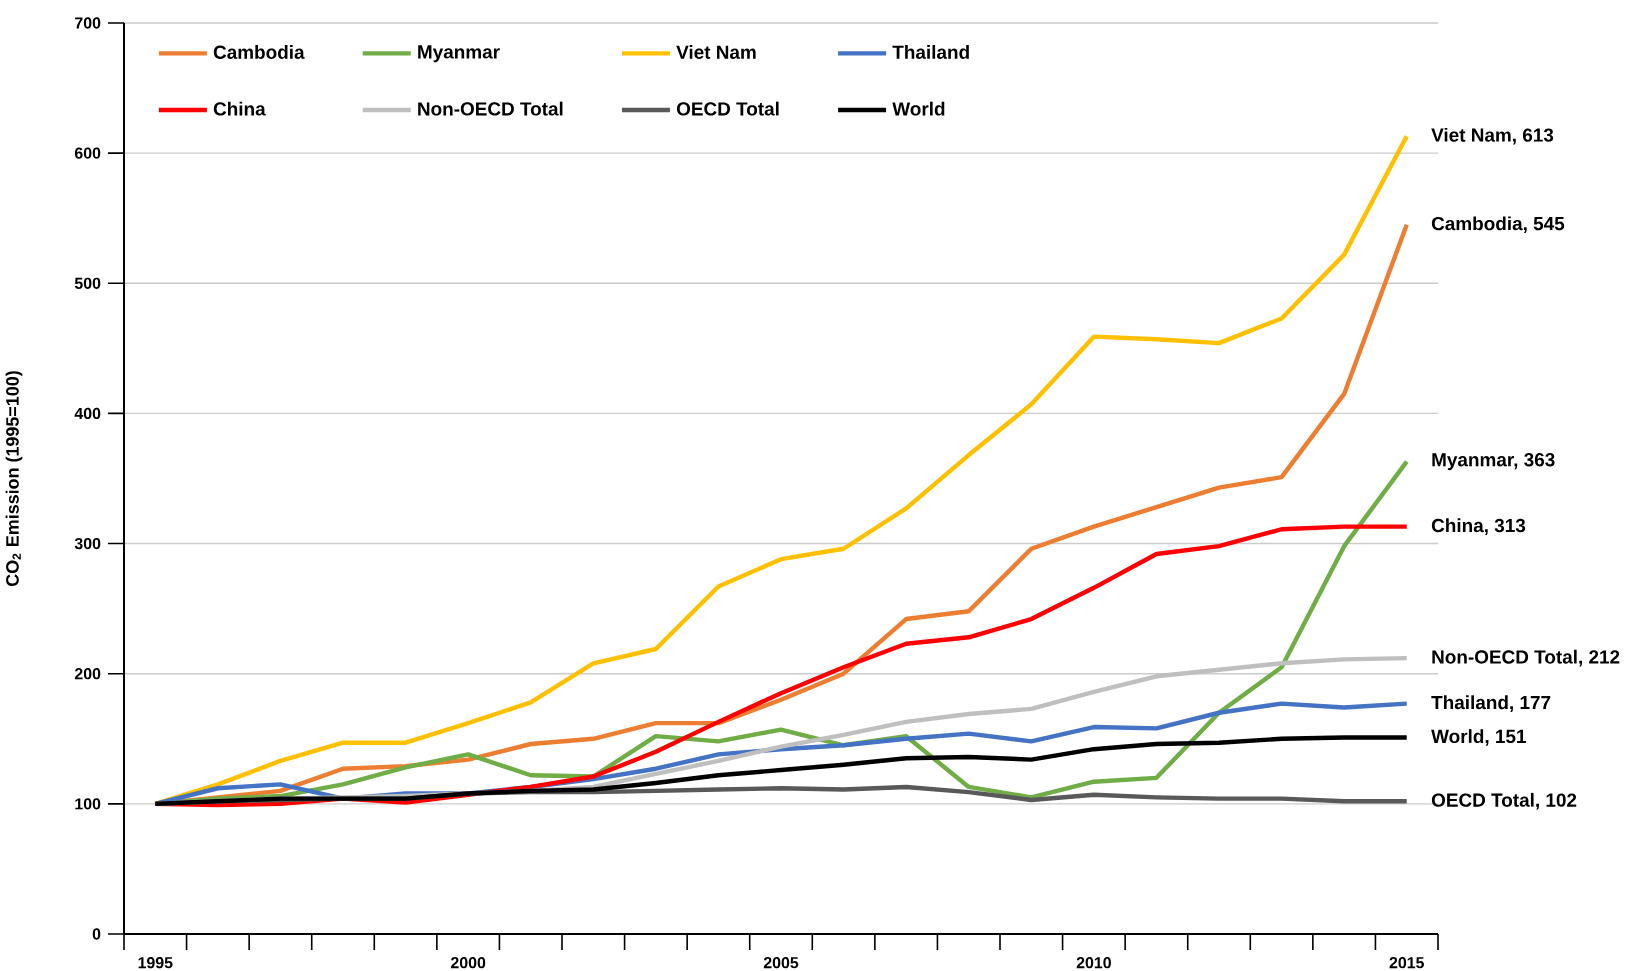  I want to click on annotation: Viet Nam, 613, so click(1492, 136).